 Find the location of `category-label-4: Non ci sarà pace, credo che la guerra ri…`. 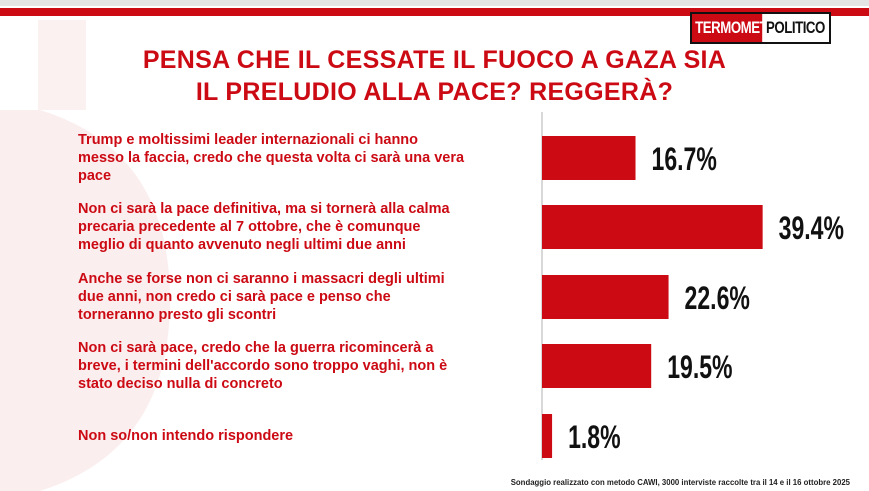

category-label-4: Non ci sarà pace, credo che la guerra ri… is located at coordinates (308, 366).